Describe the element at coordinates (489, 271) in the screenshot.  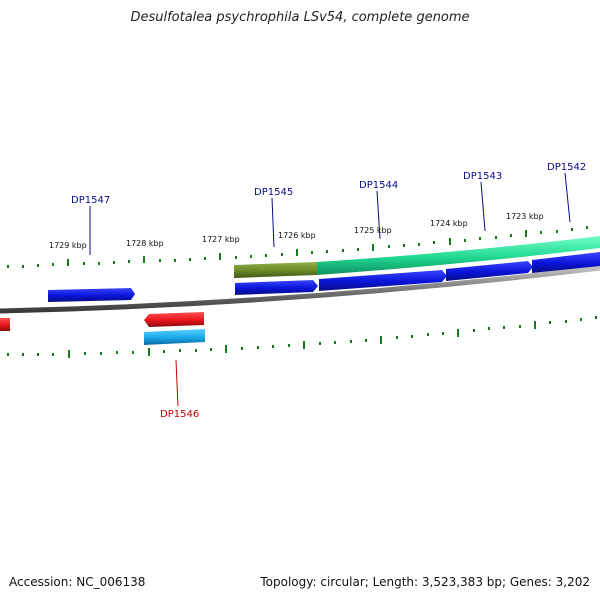
I see `gene-dp1543` at that location.